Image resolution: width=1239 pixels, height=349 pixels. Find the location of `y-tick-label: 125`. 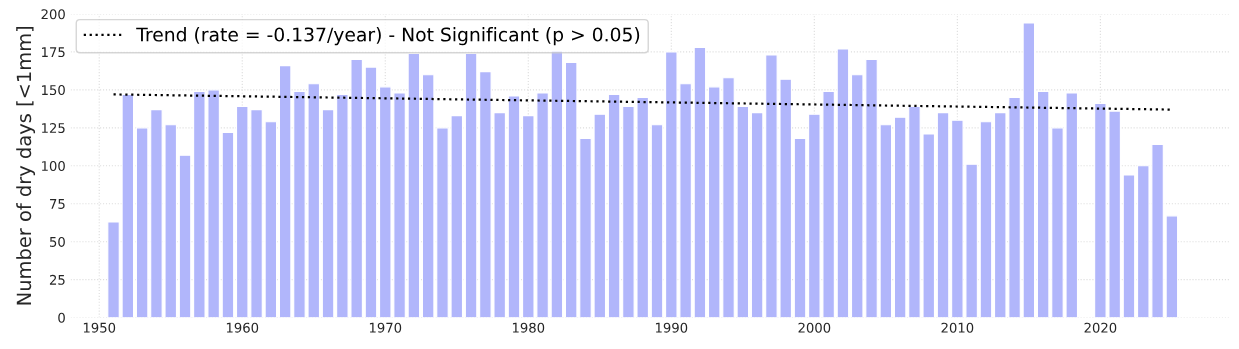

y-tick-label: 125 is located at coordinates (53, 128).